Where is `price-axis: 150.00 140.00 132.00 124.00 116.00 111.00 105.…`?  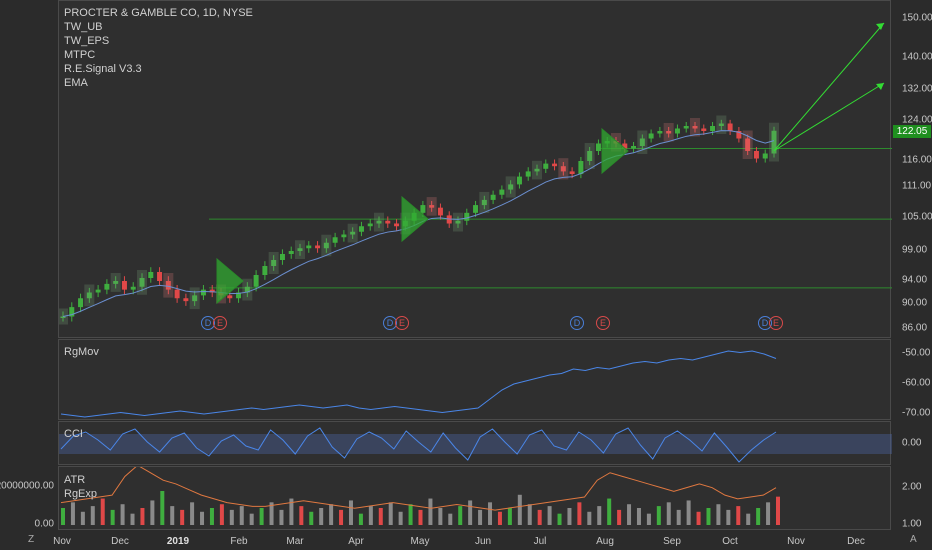
price-axis: 150.00 140.00 132.00 124.00 116.00 111.00 105.… is located at coordinates (912, 169).